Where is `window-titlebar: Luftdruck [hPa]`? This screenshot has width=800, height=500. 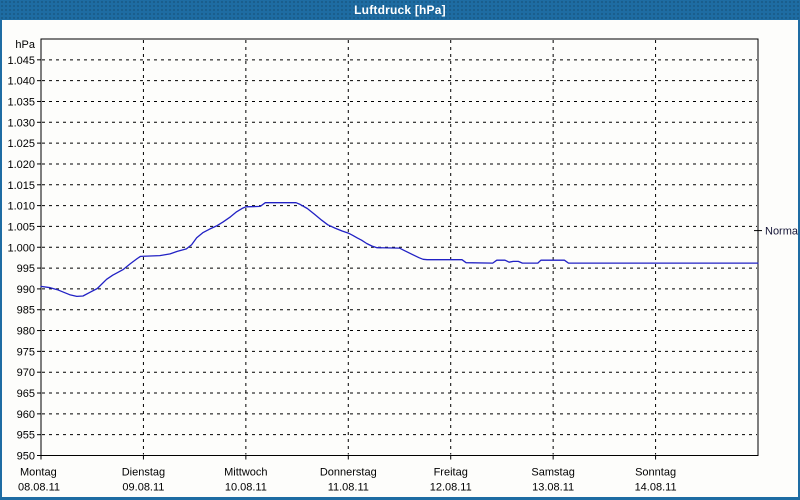 window-titlebar: Luftdruck [hPa] is located at coordinates (400, 10).